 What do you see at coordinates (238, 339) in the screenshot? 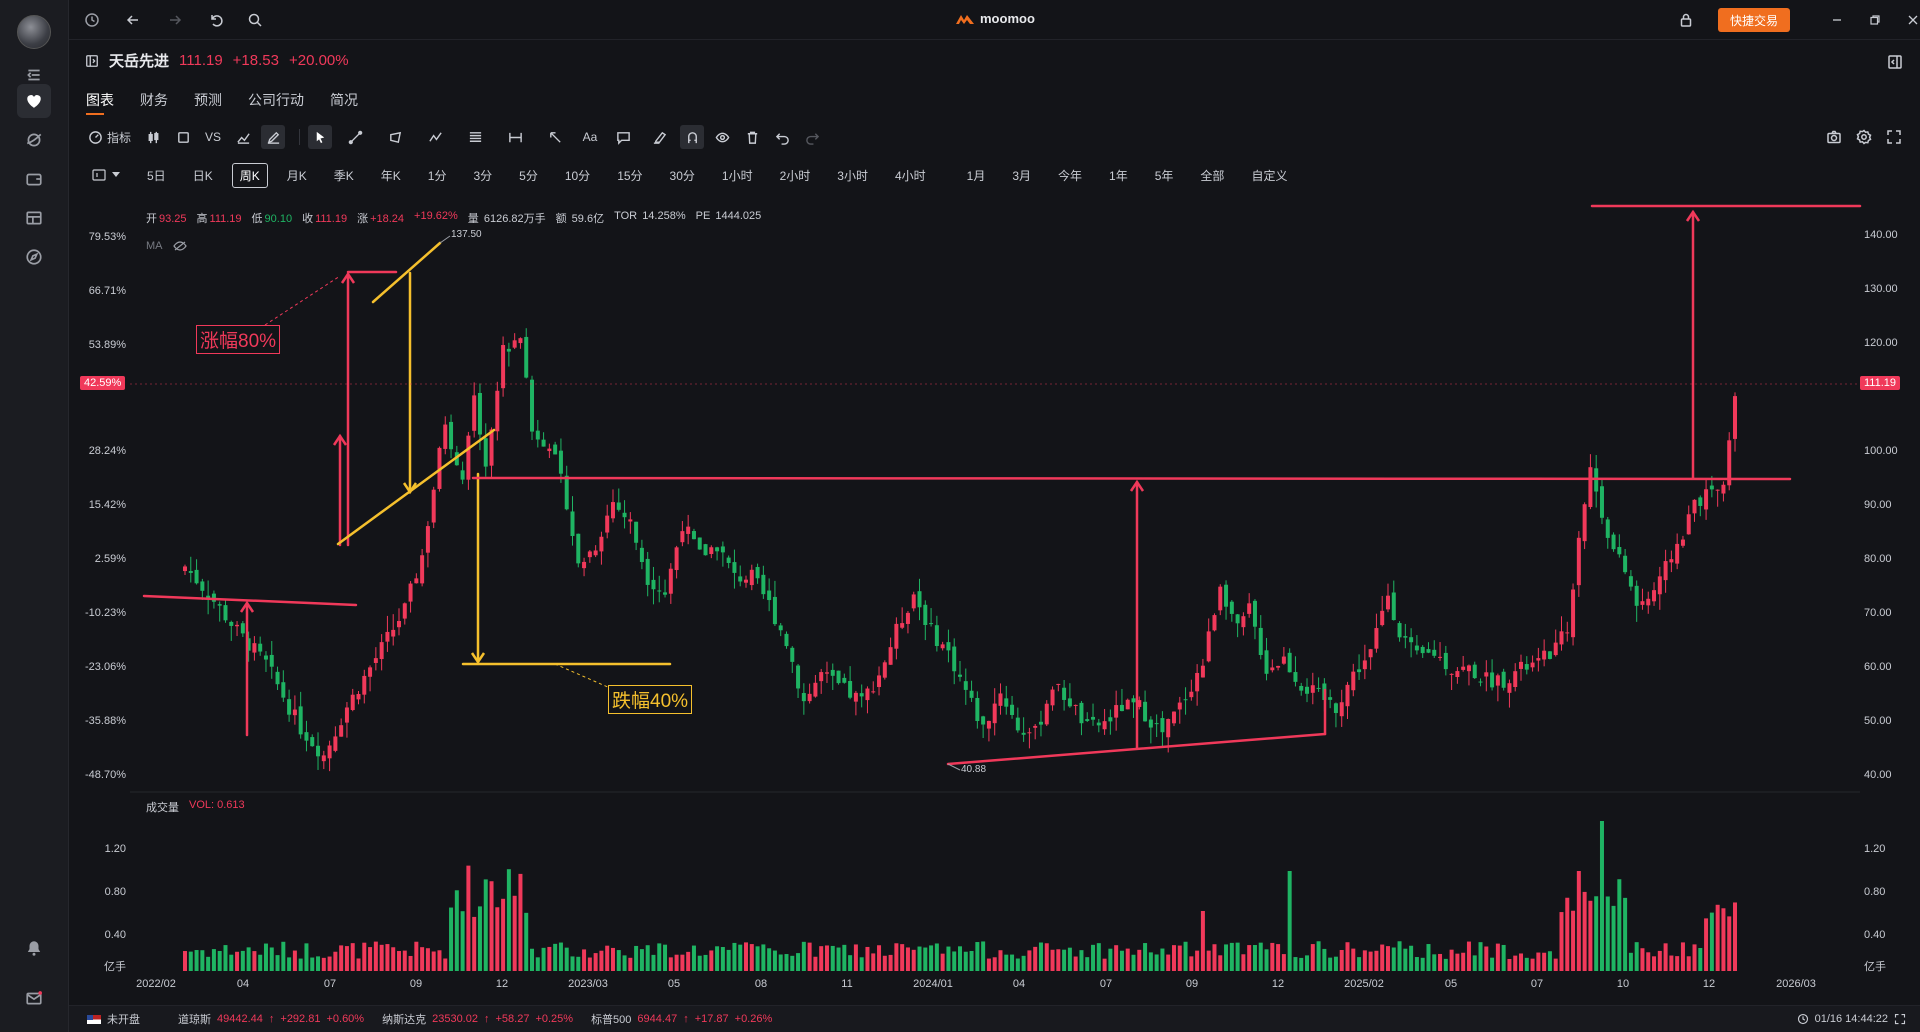
I see `rise-annotation: 涨幅80%` at bounding box center [238, 339].